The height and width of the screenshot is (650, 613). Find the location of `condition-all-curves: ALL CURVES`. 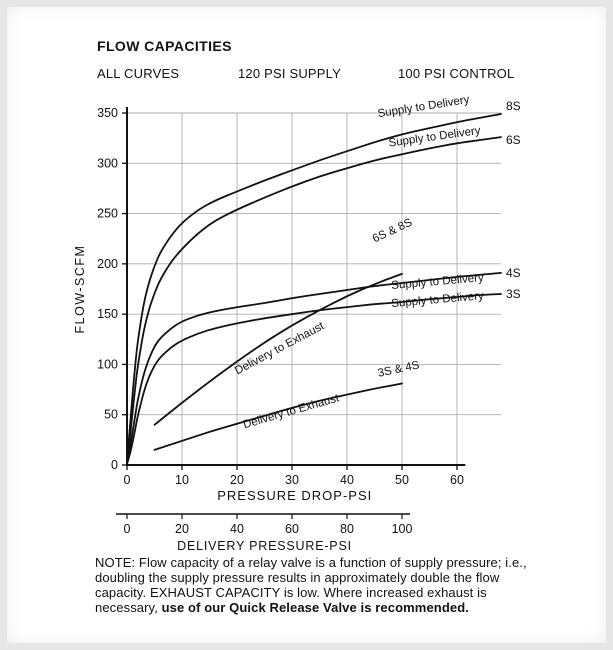

condition-all-curves: ALL CURVES is located at coordinates (138, 73).